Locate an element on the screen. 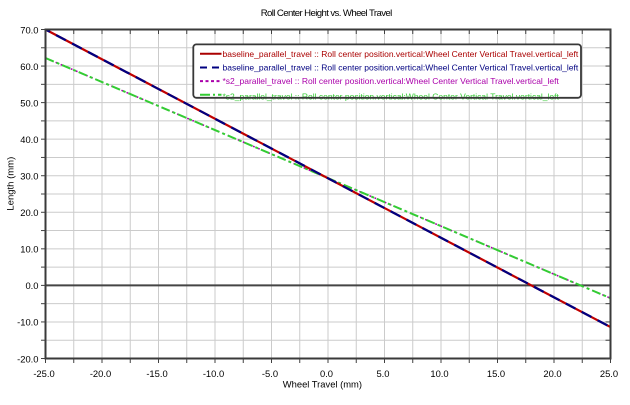 The image size is (630, 405). svg-text: -25.0 is located at coordinates (43, 373).